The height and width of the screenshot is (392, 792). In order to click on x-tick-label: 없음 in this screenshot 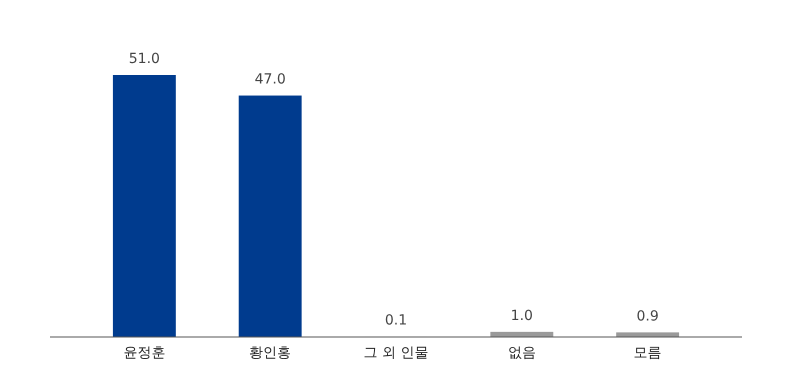, I will do `click(522, 353)`.